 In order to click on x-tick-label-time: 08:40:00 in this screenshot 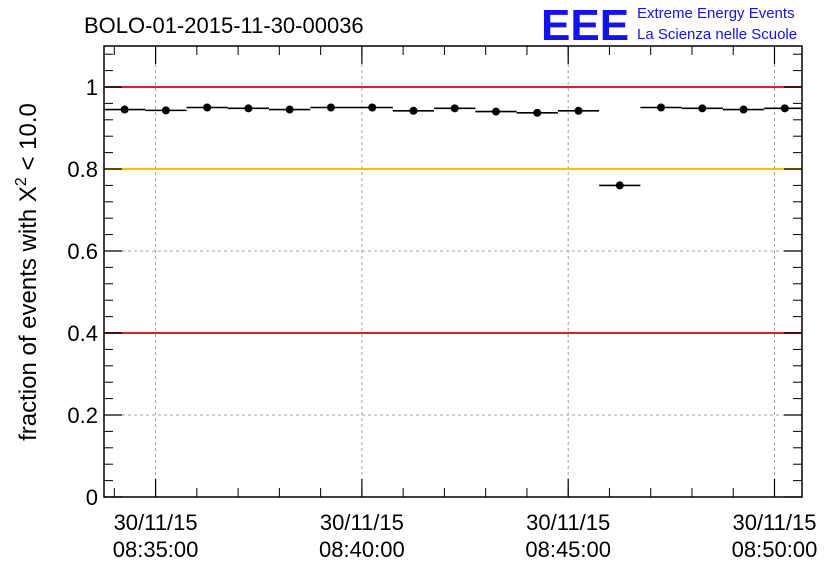, I will do `click(362, 549)`.